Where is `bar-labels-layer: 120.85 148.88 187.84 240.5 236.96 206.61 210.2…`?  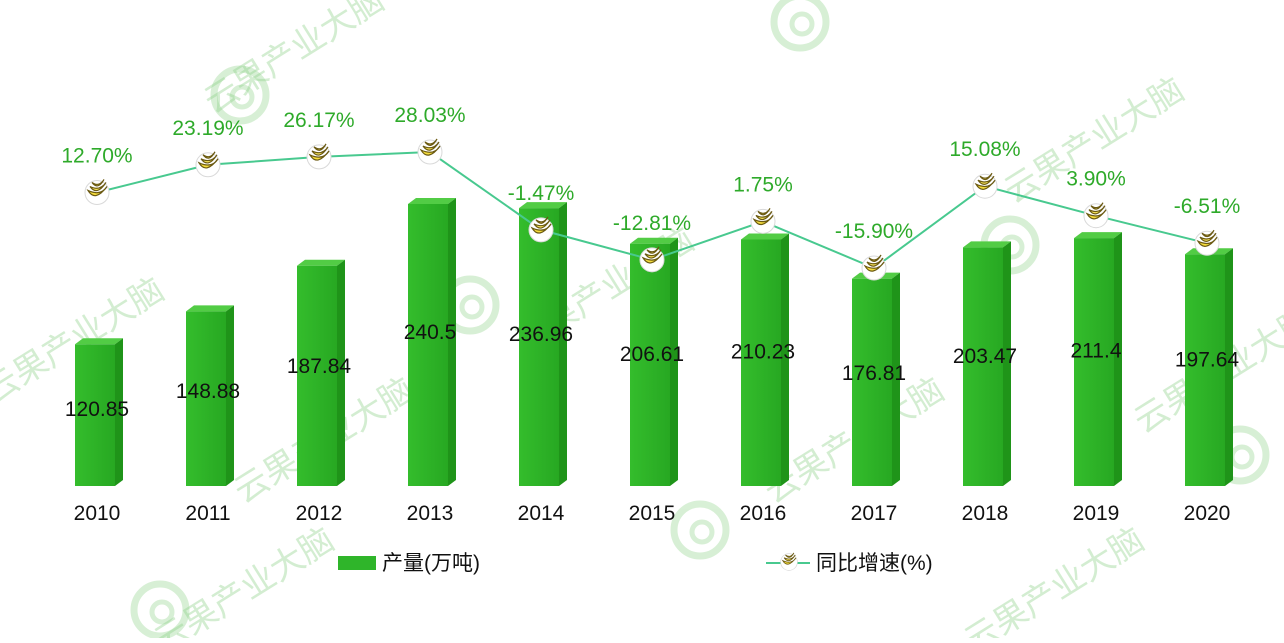
bar-labels-layer: 120.85 148.88 187.84 240.5 236.96 206.61 210.2… is located at coordinates (652, 371).